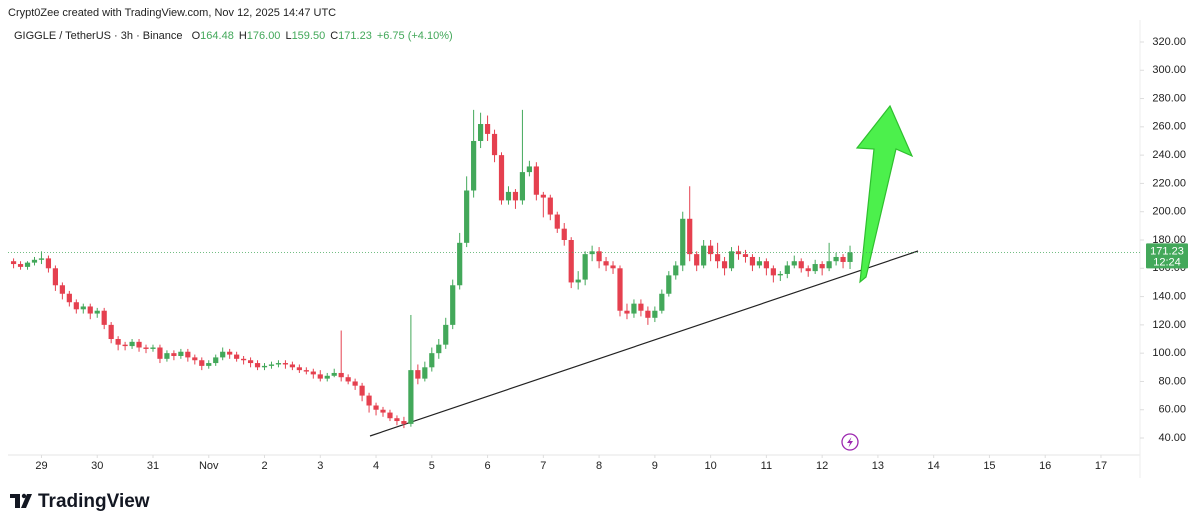 The image size is (1200, 527). I want to click on legend-key: H, so click(243, 36).